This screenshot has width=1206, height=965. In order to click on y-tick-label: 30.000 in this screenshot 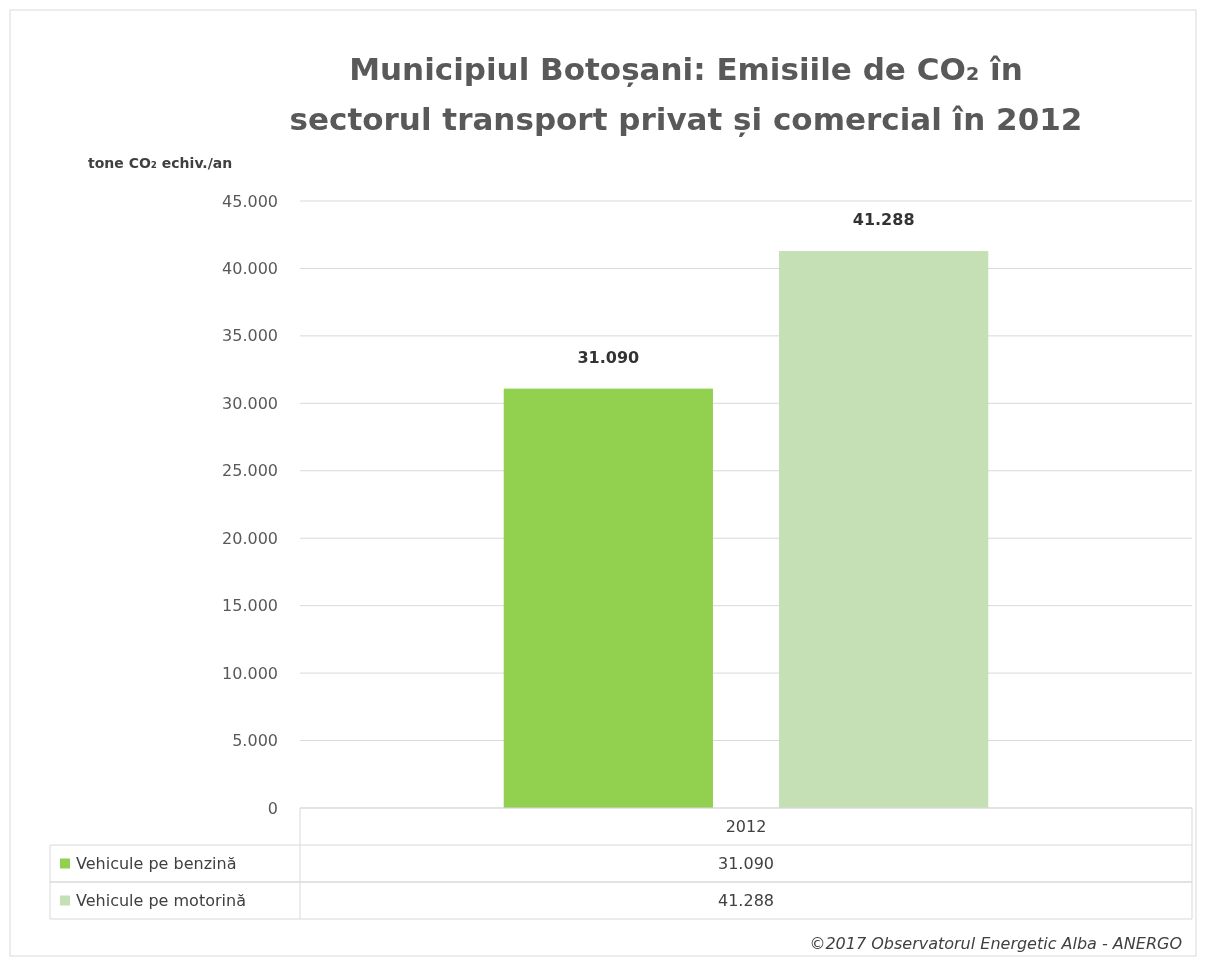, I will do `click(250, 403)`.